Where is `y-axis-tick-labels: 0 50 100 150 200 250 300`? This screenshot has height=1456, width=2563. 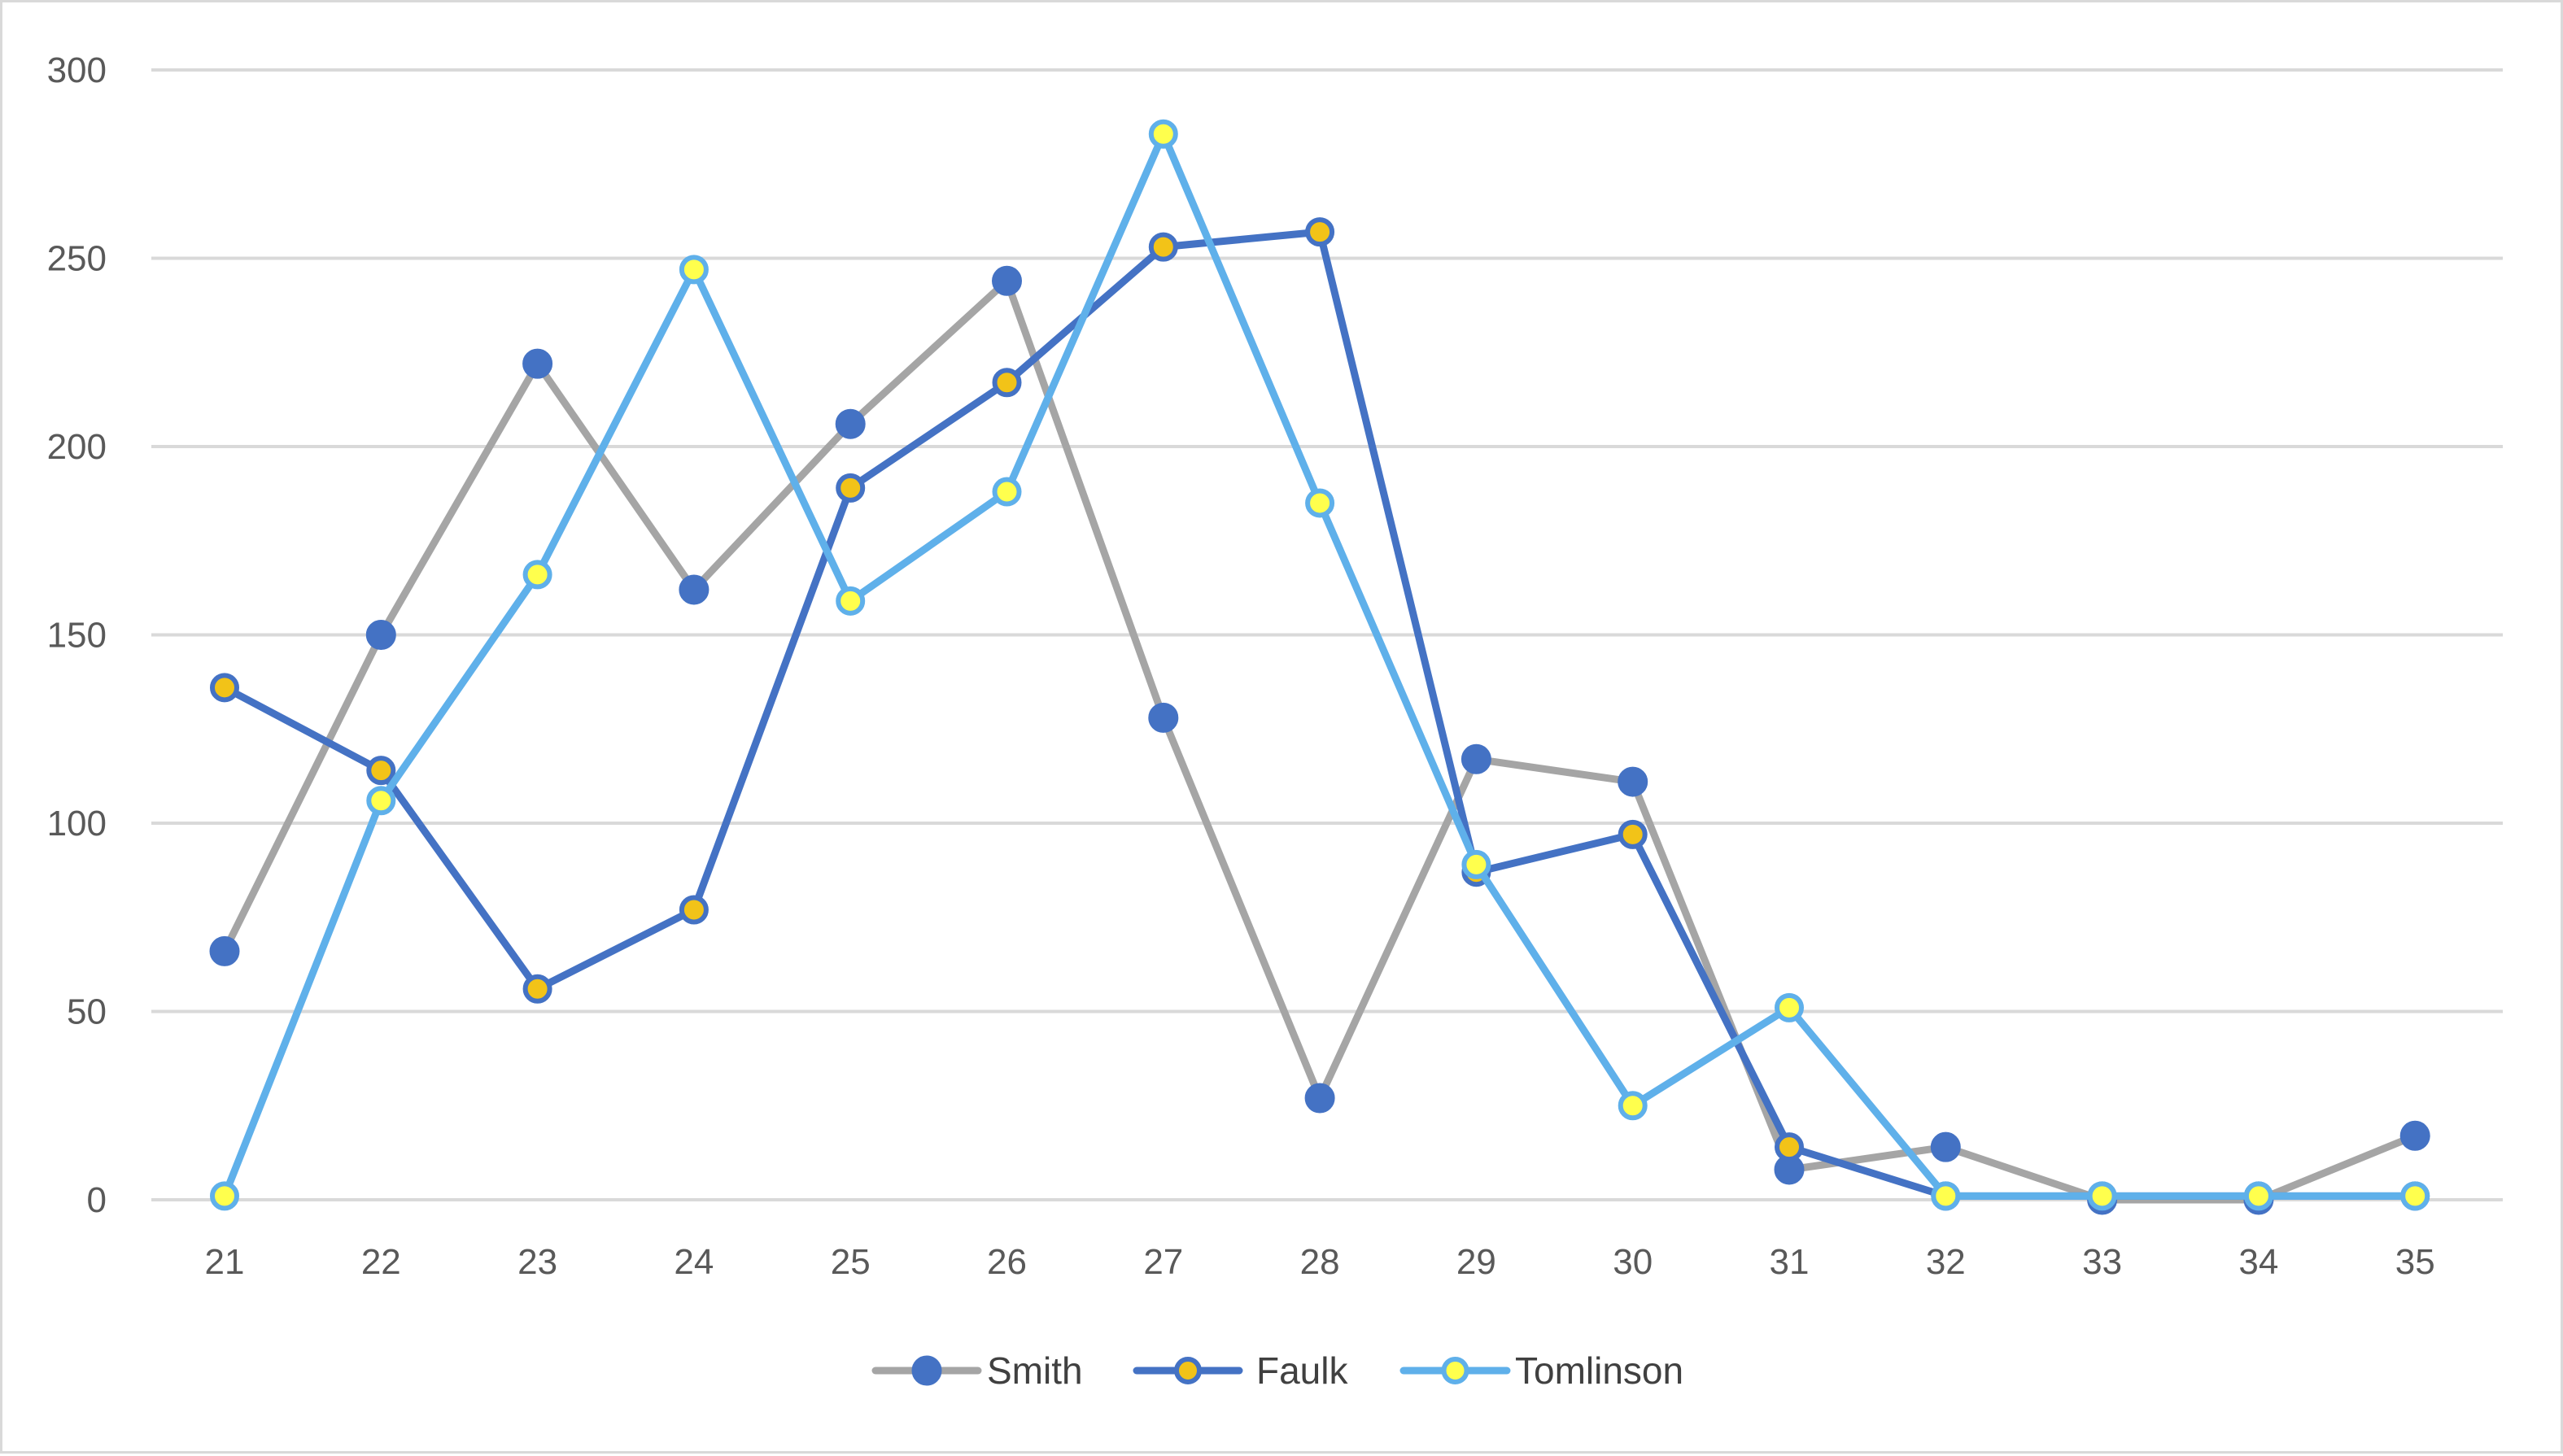 y-axis-tick-labels: 0 50 100 150 200 250 300 is located at coordinates (77, 635).